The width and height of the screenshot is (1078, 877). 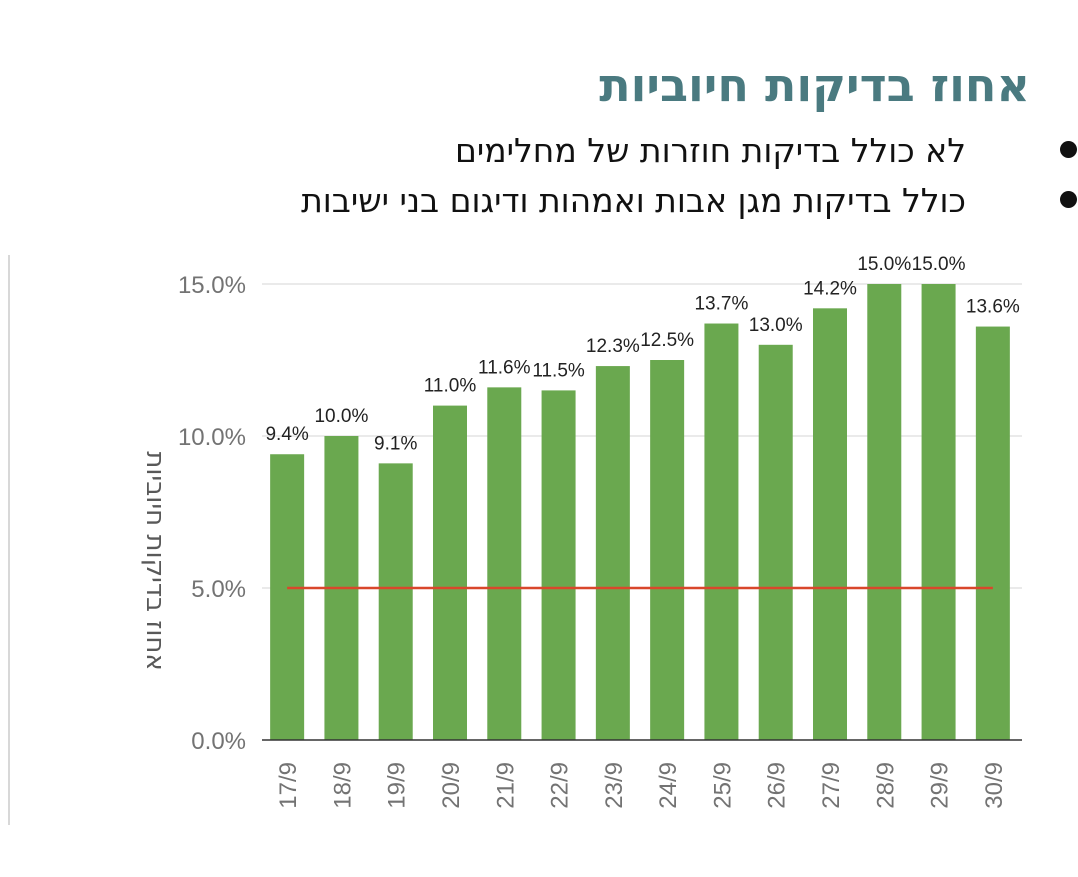 I want to click on x-tick-label: 17/9, so click(x=288, y=785).